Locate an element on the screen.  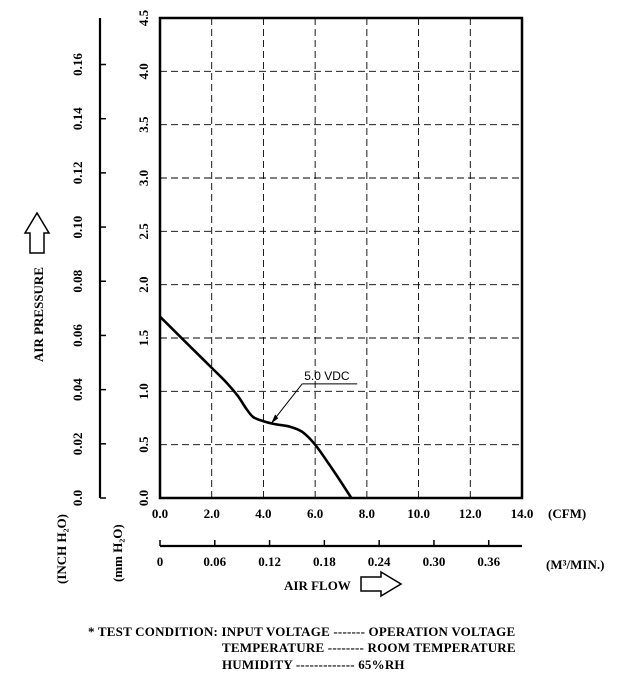
primary-x-tick-label: 8.0 is located at coordinates (367, 513).